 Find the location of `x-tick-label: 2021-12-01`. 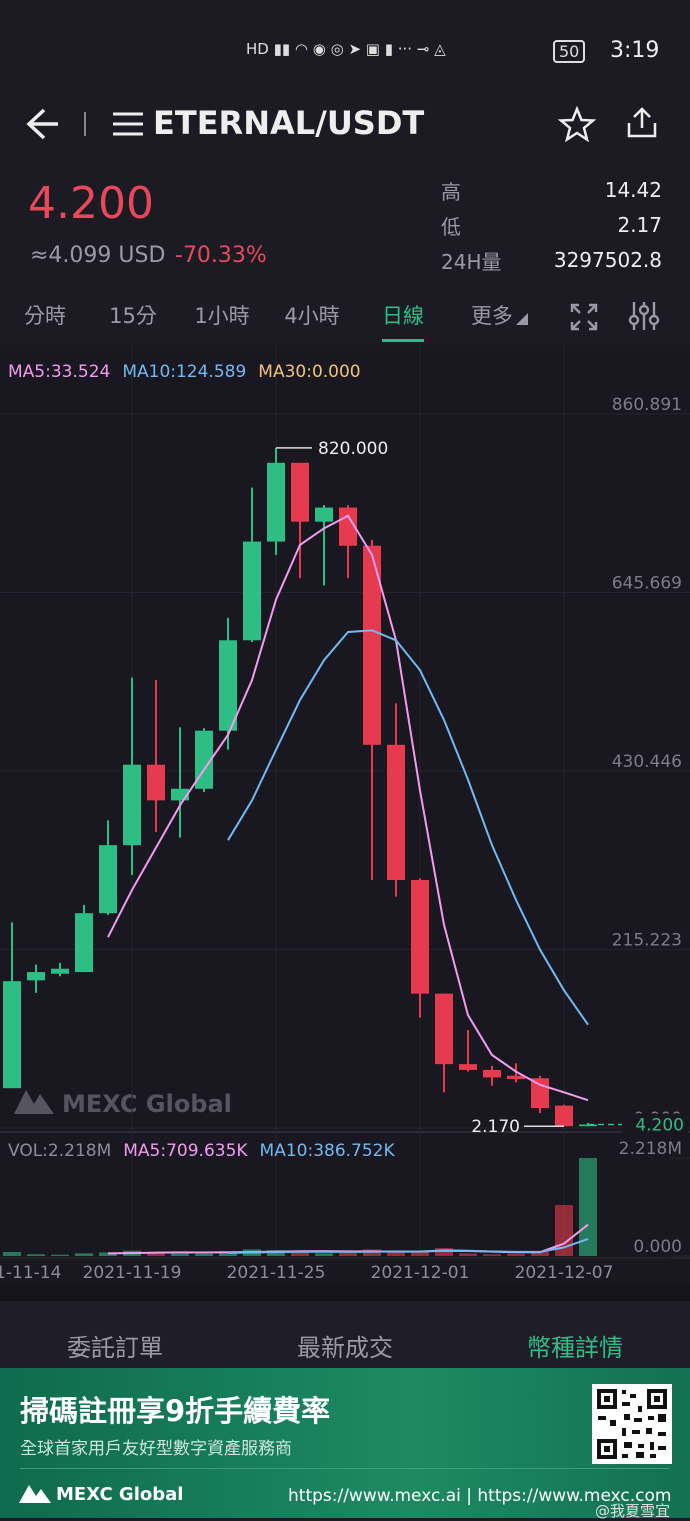

x-tick-label: 2021-12-01 is located at coordinates (420, 1273).